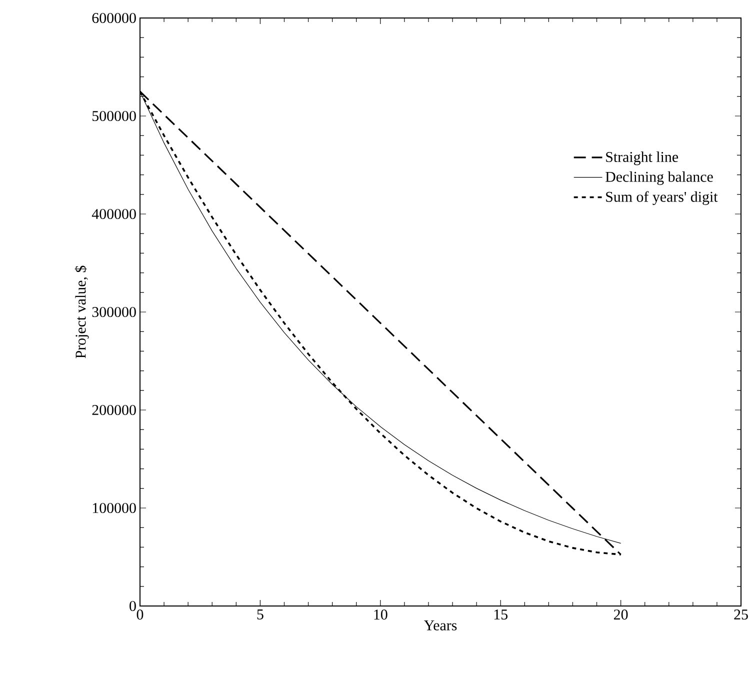 The image size is (753, 685). Describe the element at coordinates (662, 198) in the screenshot. I see `legend-label: Sum of years' digit` at that location.